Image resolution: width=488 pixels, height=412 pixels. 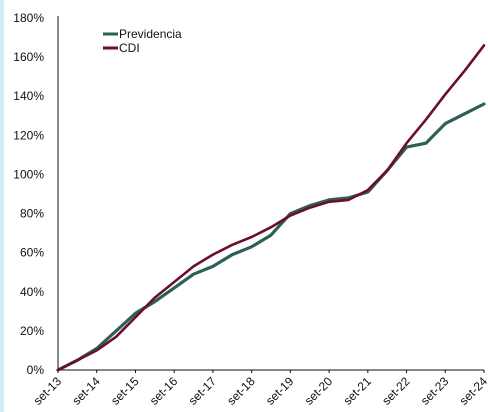 I want to click on x-tick-label: set-20, so click(x=319, y=391).